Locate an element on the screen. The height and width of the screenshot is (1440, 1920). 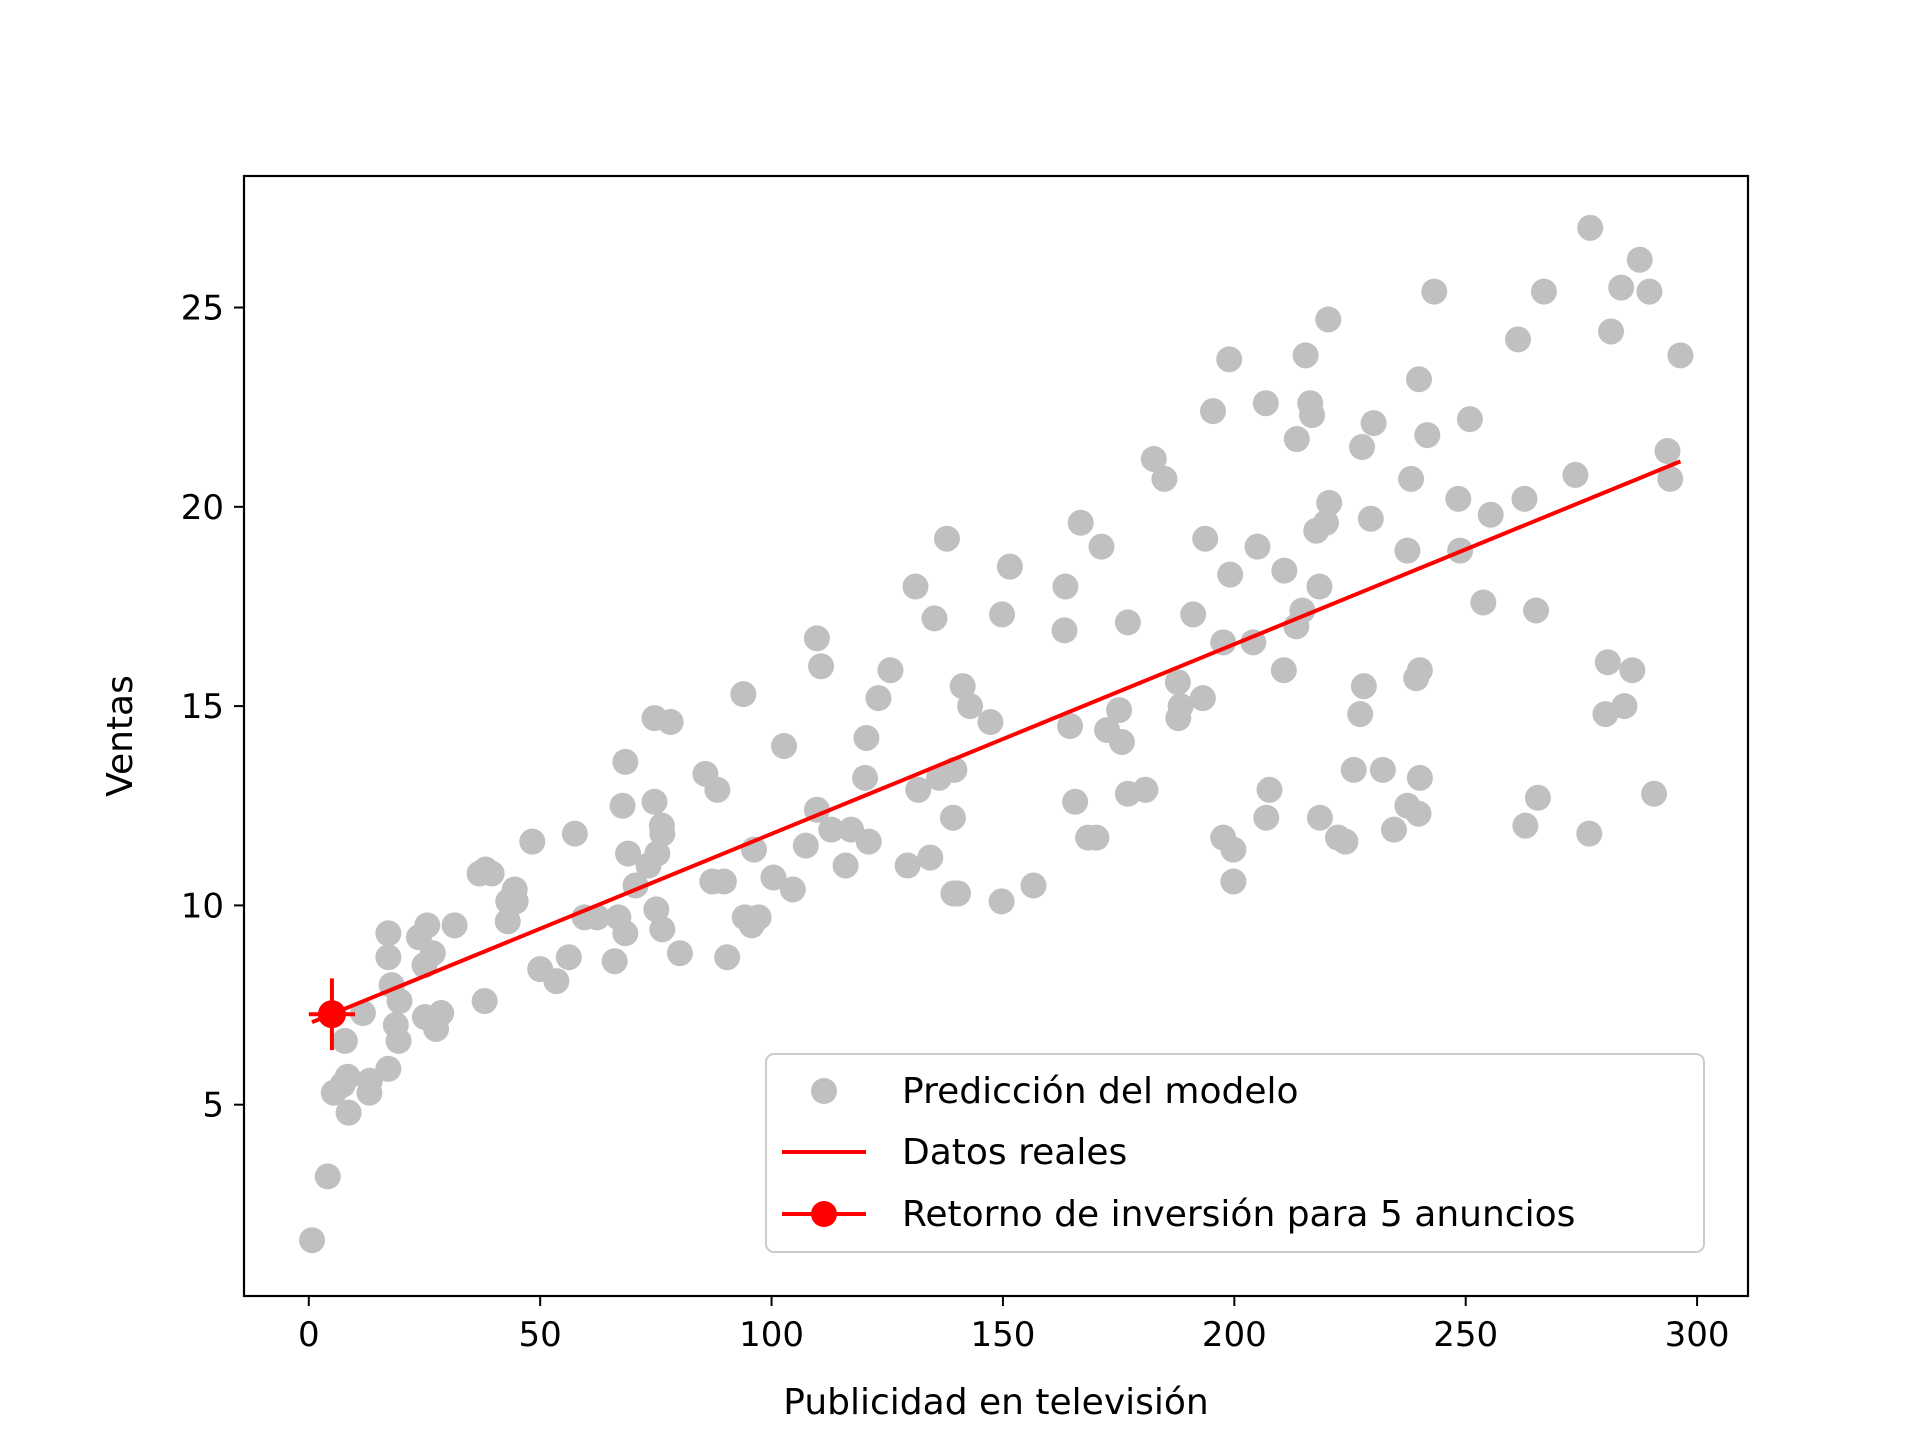
y-tick-label: 10 is located at coordinates (202, 906).